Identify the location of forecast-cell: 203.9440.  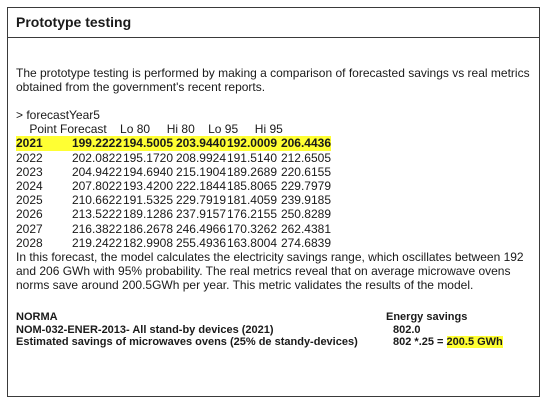
(200, 143).